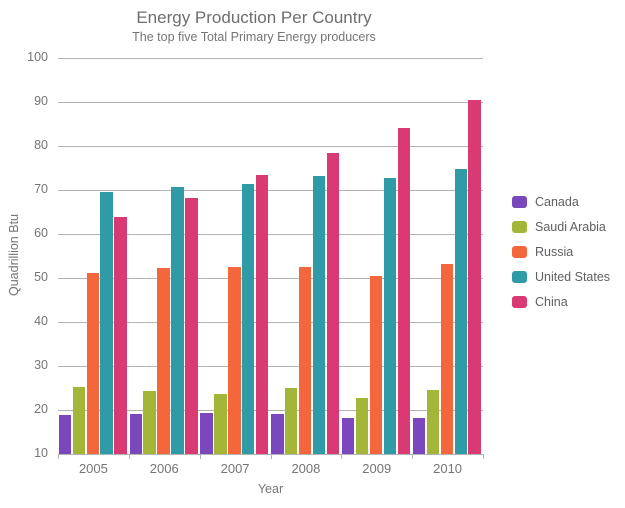  Describe the element at coordinates (78, 420) in the screenshot. I see `bar-saudi-arabia-2005` at that location.